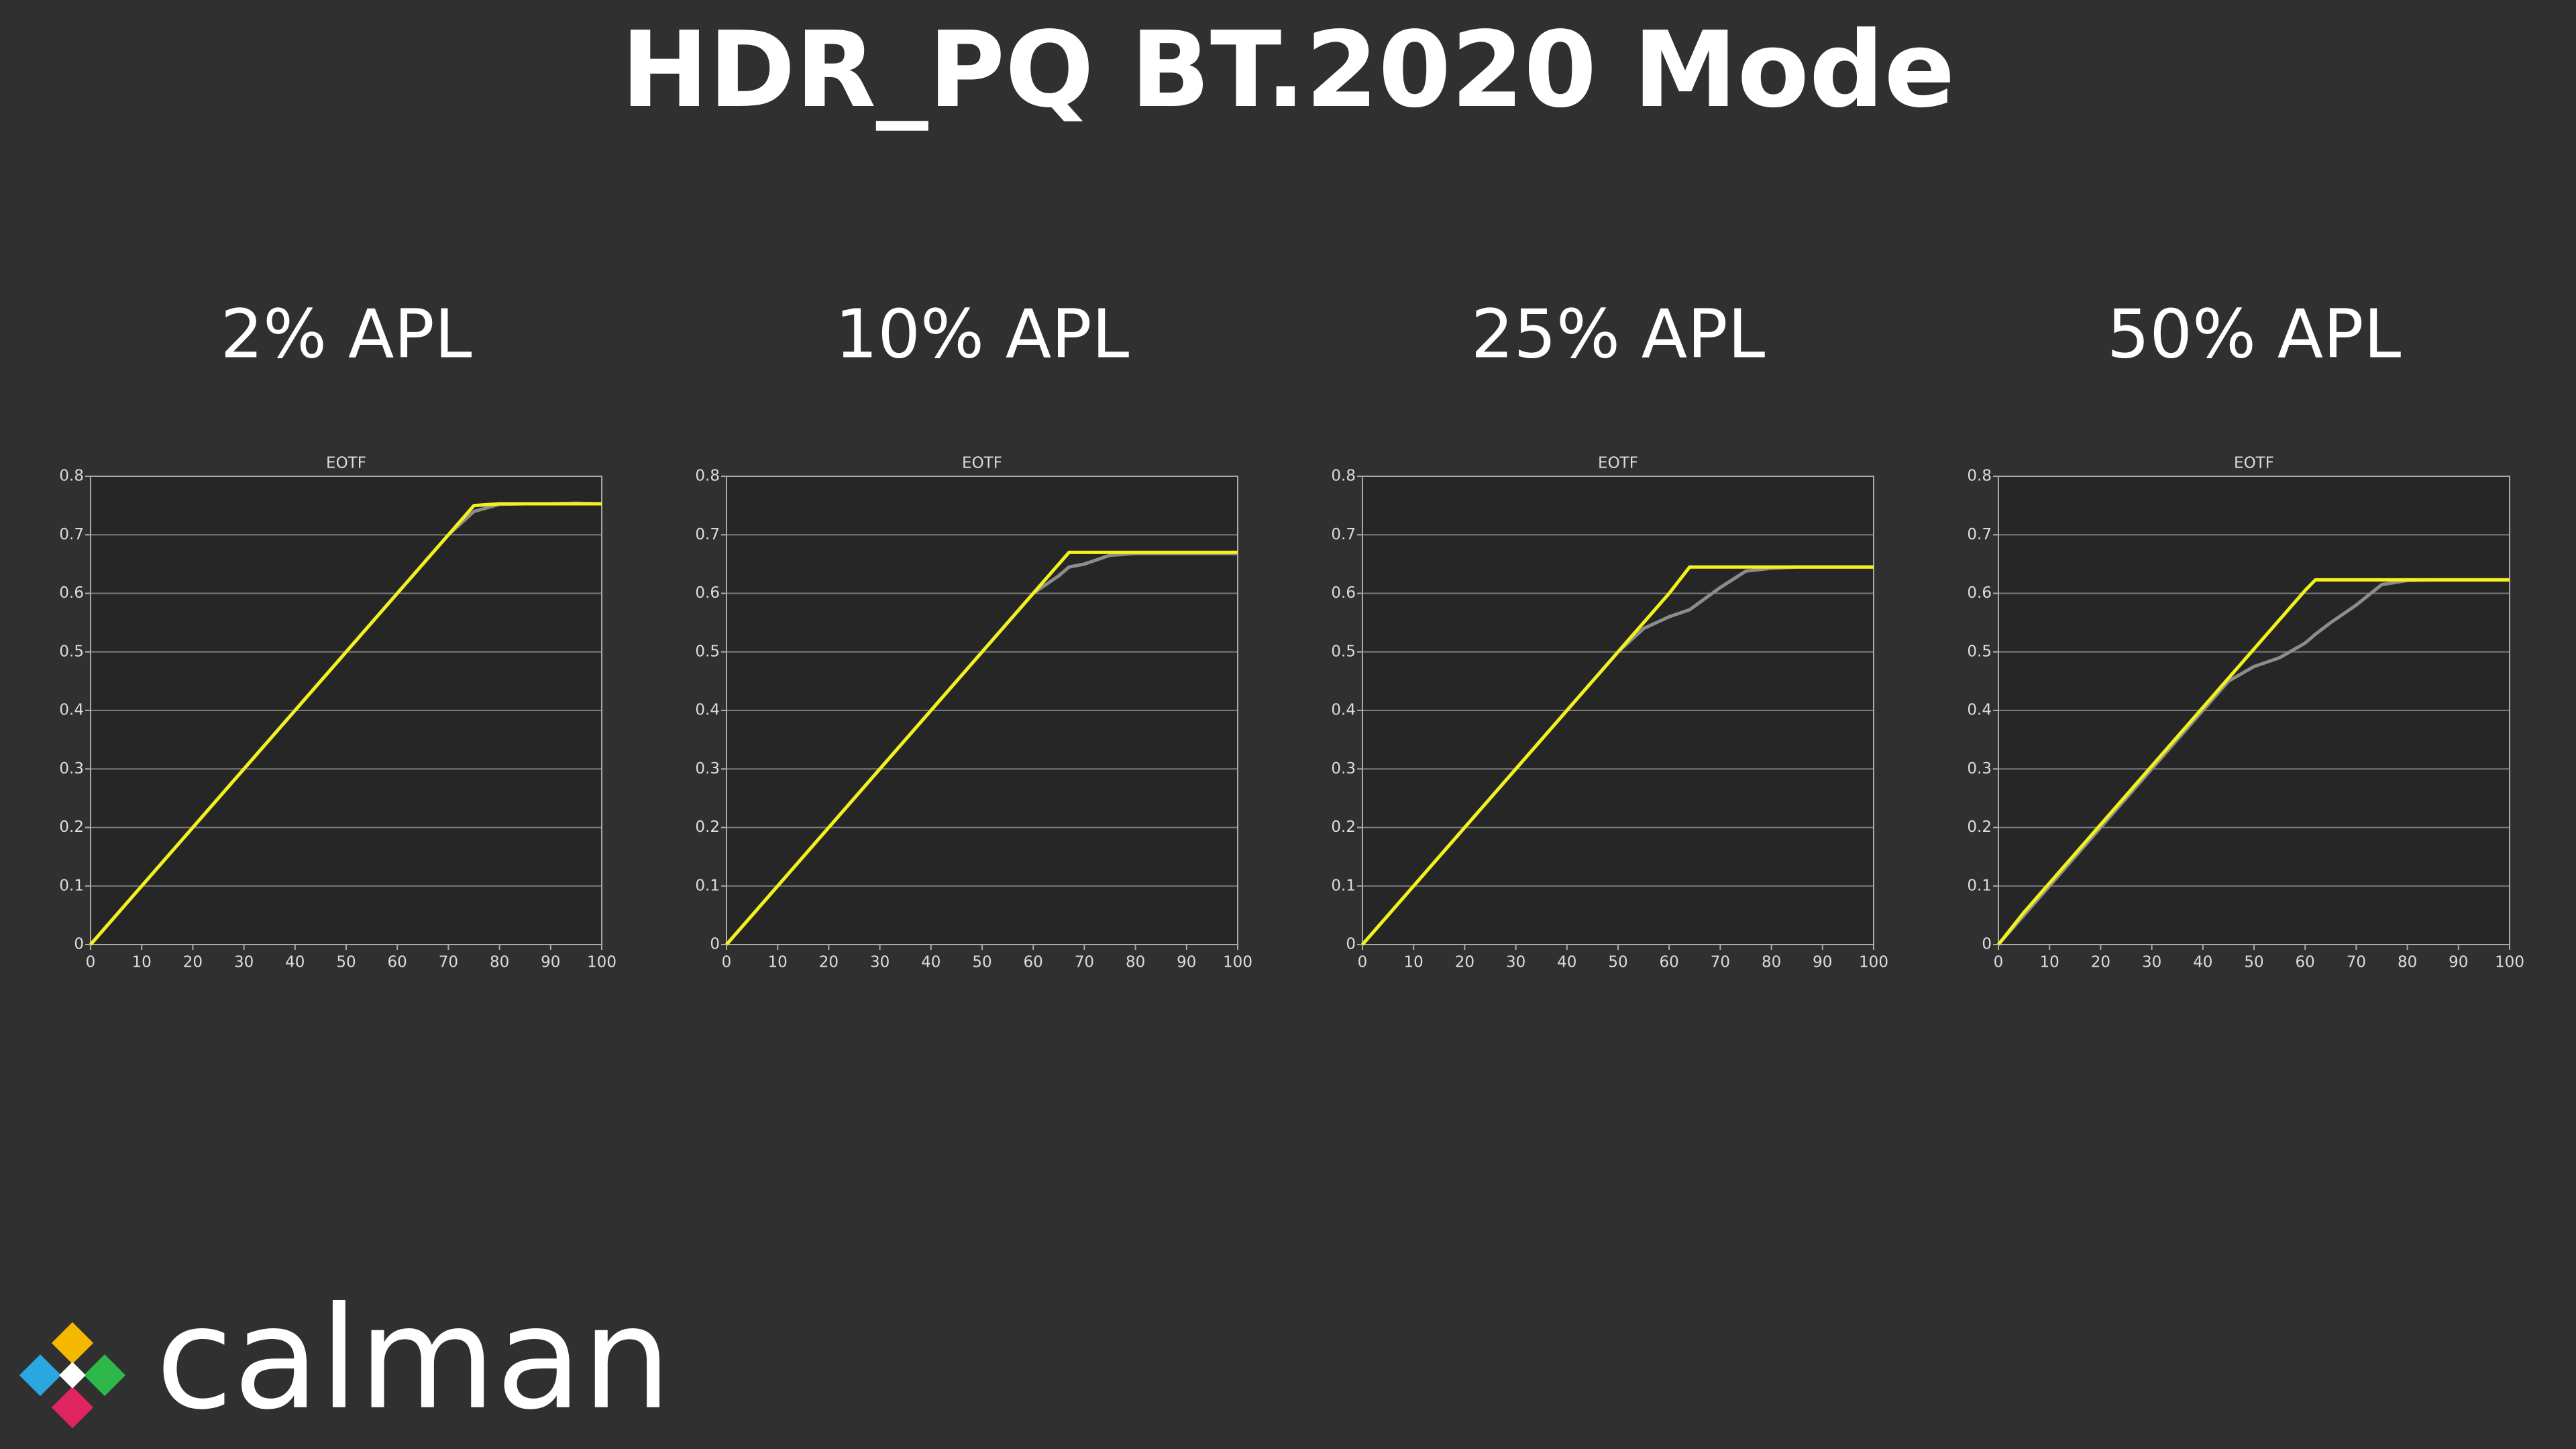 The image size is (2576, 1449). Describe the element at coordinates (1618, 333) in the screenshot. I see `panel-heading: 25% APL` at that location.